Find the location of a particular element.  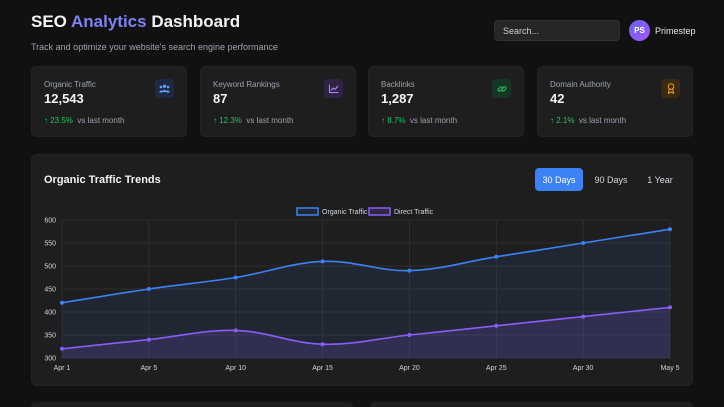

y-tick-label: 300 is located at coordinates (50, 359).